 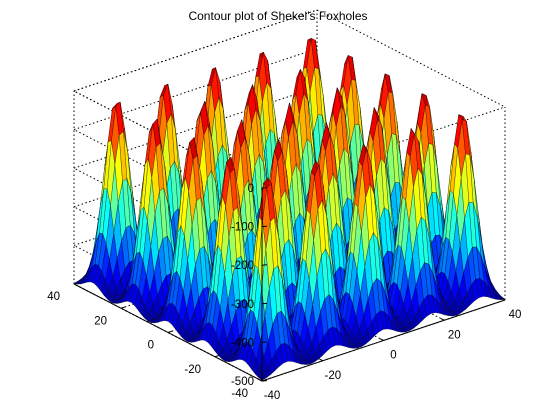 I want to click on y-tick-label: 40, so click(x=53, y=297).